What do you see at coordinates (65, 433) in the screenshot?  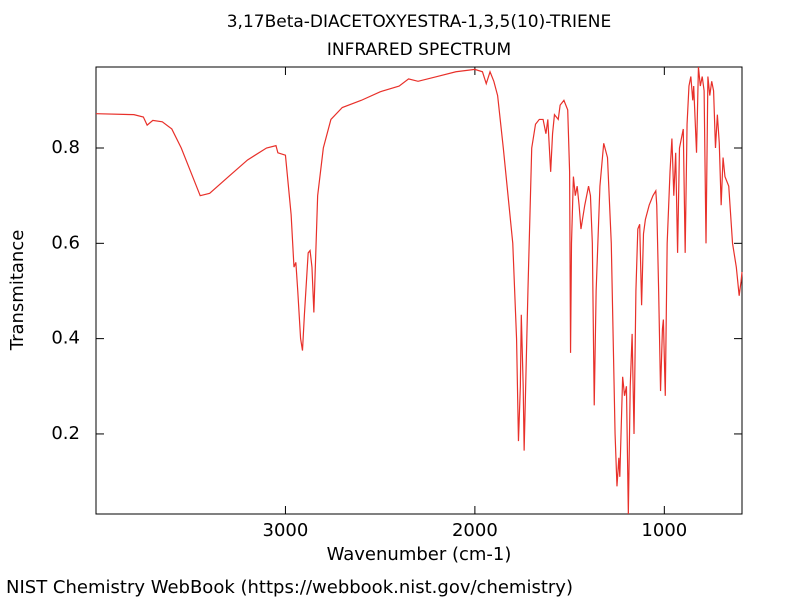 I see `y-tick-label: 0.2` at bounding box center [65, 433].